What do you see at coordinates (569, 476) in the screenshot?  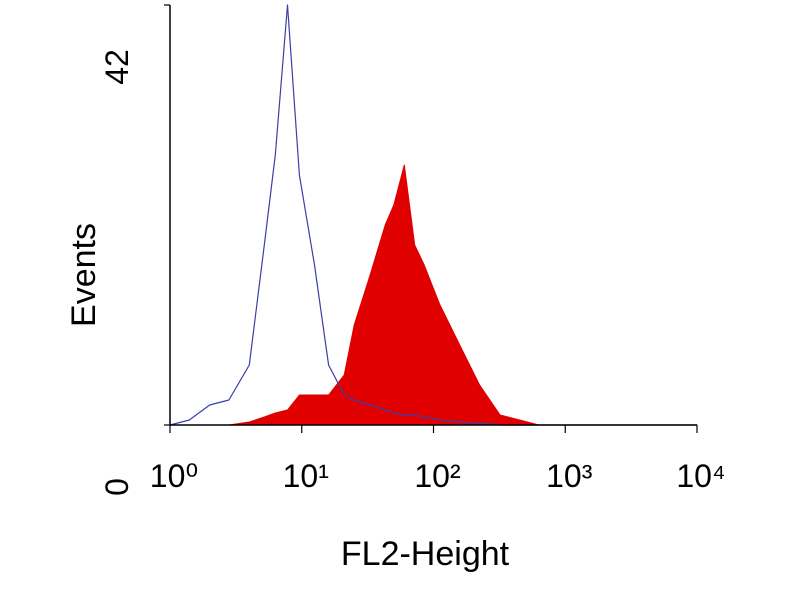 I see `x-tick-label: 10³` at bounding box center [569, 476].